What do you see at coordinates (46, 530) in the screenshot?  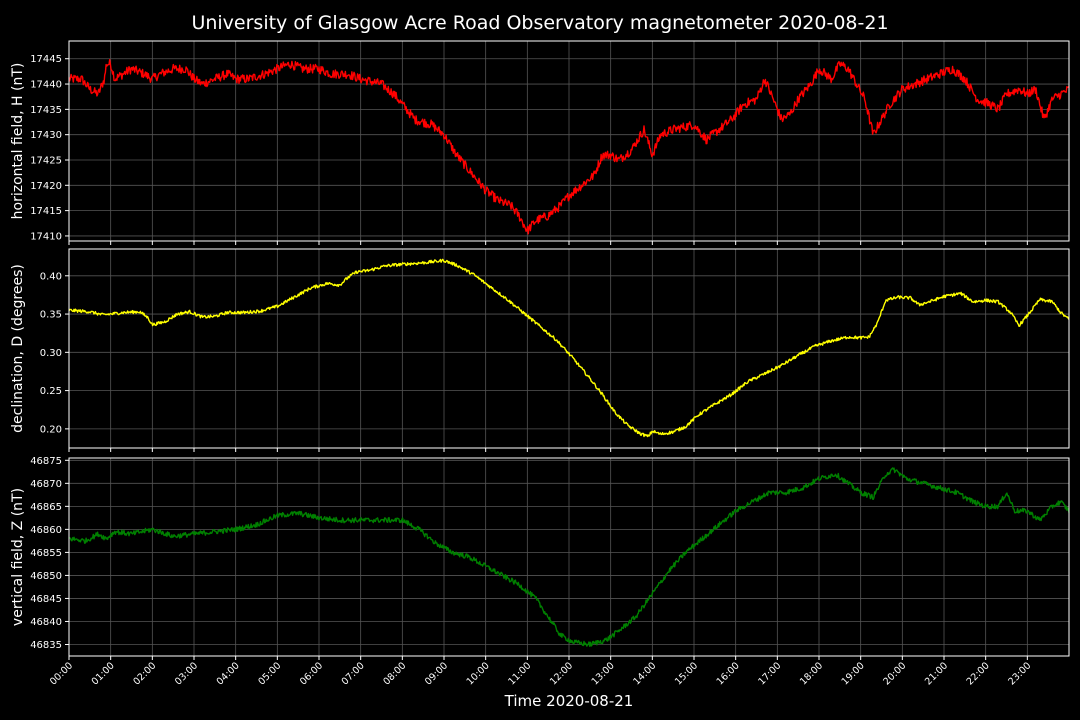 I see `y-tick-label: 46860` at bounding box center [46, 530].